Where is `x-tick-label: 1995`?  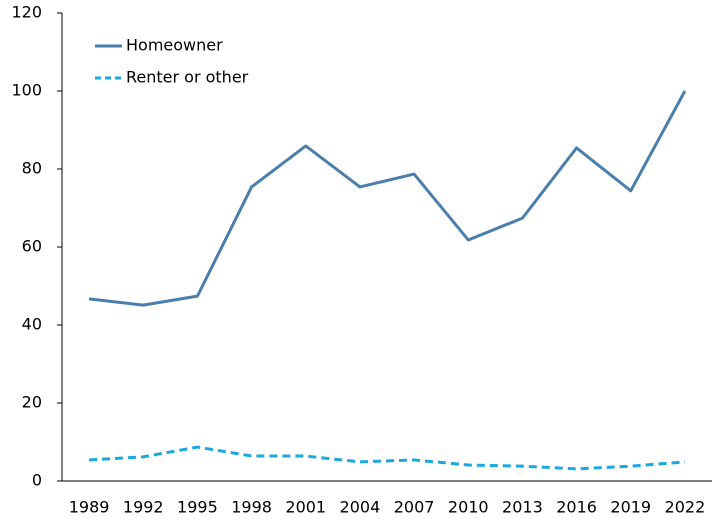 x-tick-label: 1995 is located at coordinates (197, 507).